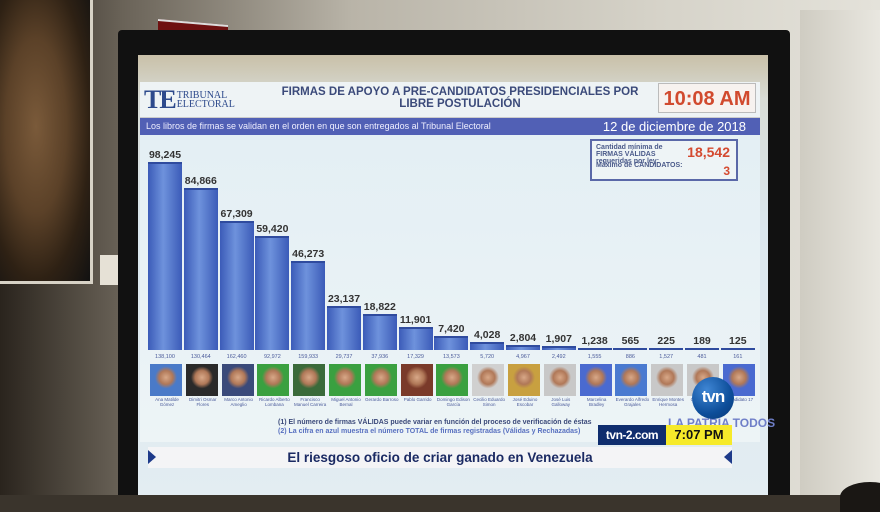 Image resolution: width=880 pixels, height=512 pixels. I want to click on candidate-card: Cecilio Eduardo Simon, so click(489, 385).